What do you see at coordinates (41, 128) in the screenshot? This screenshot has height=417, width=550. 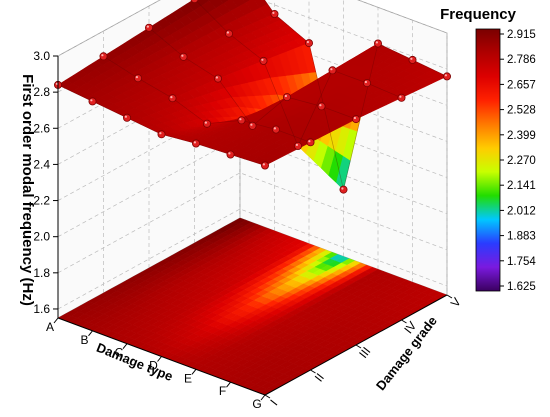 I see `z-tick-label: 2.6` at bounding box center [41, 128].